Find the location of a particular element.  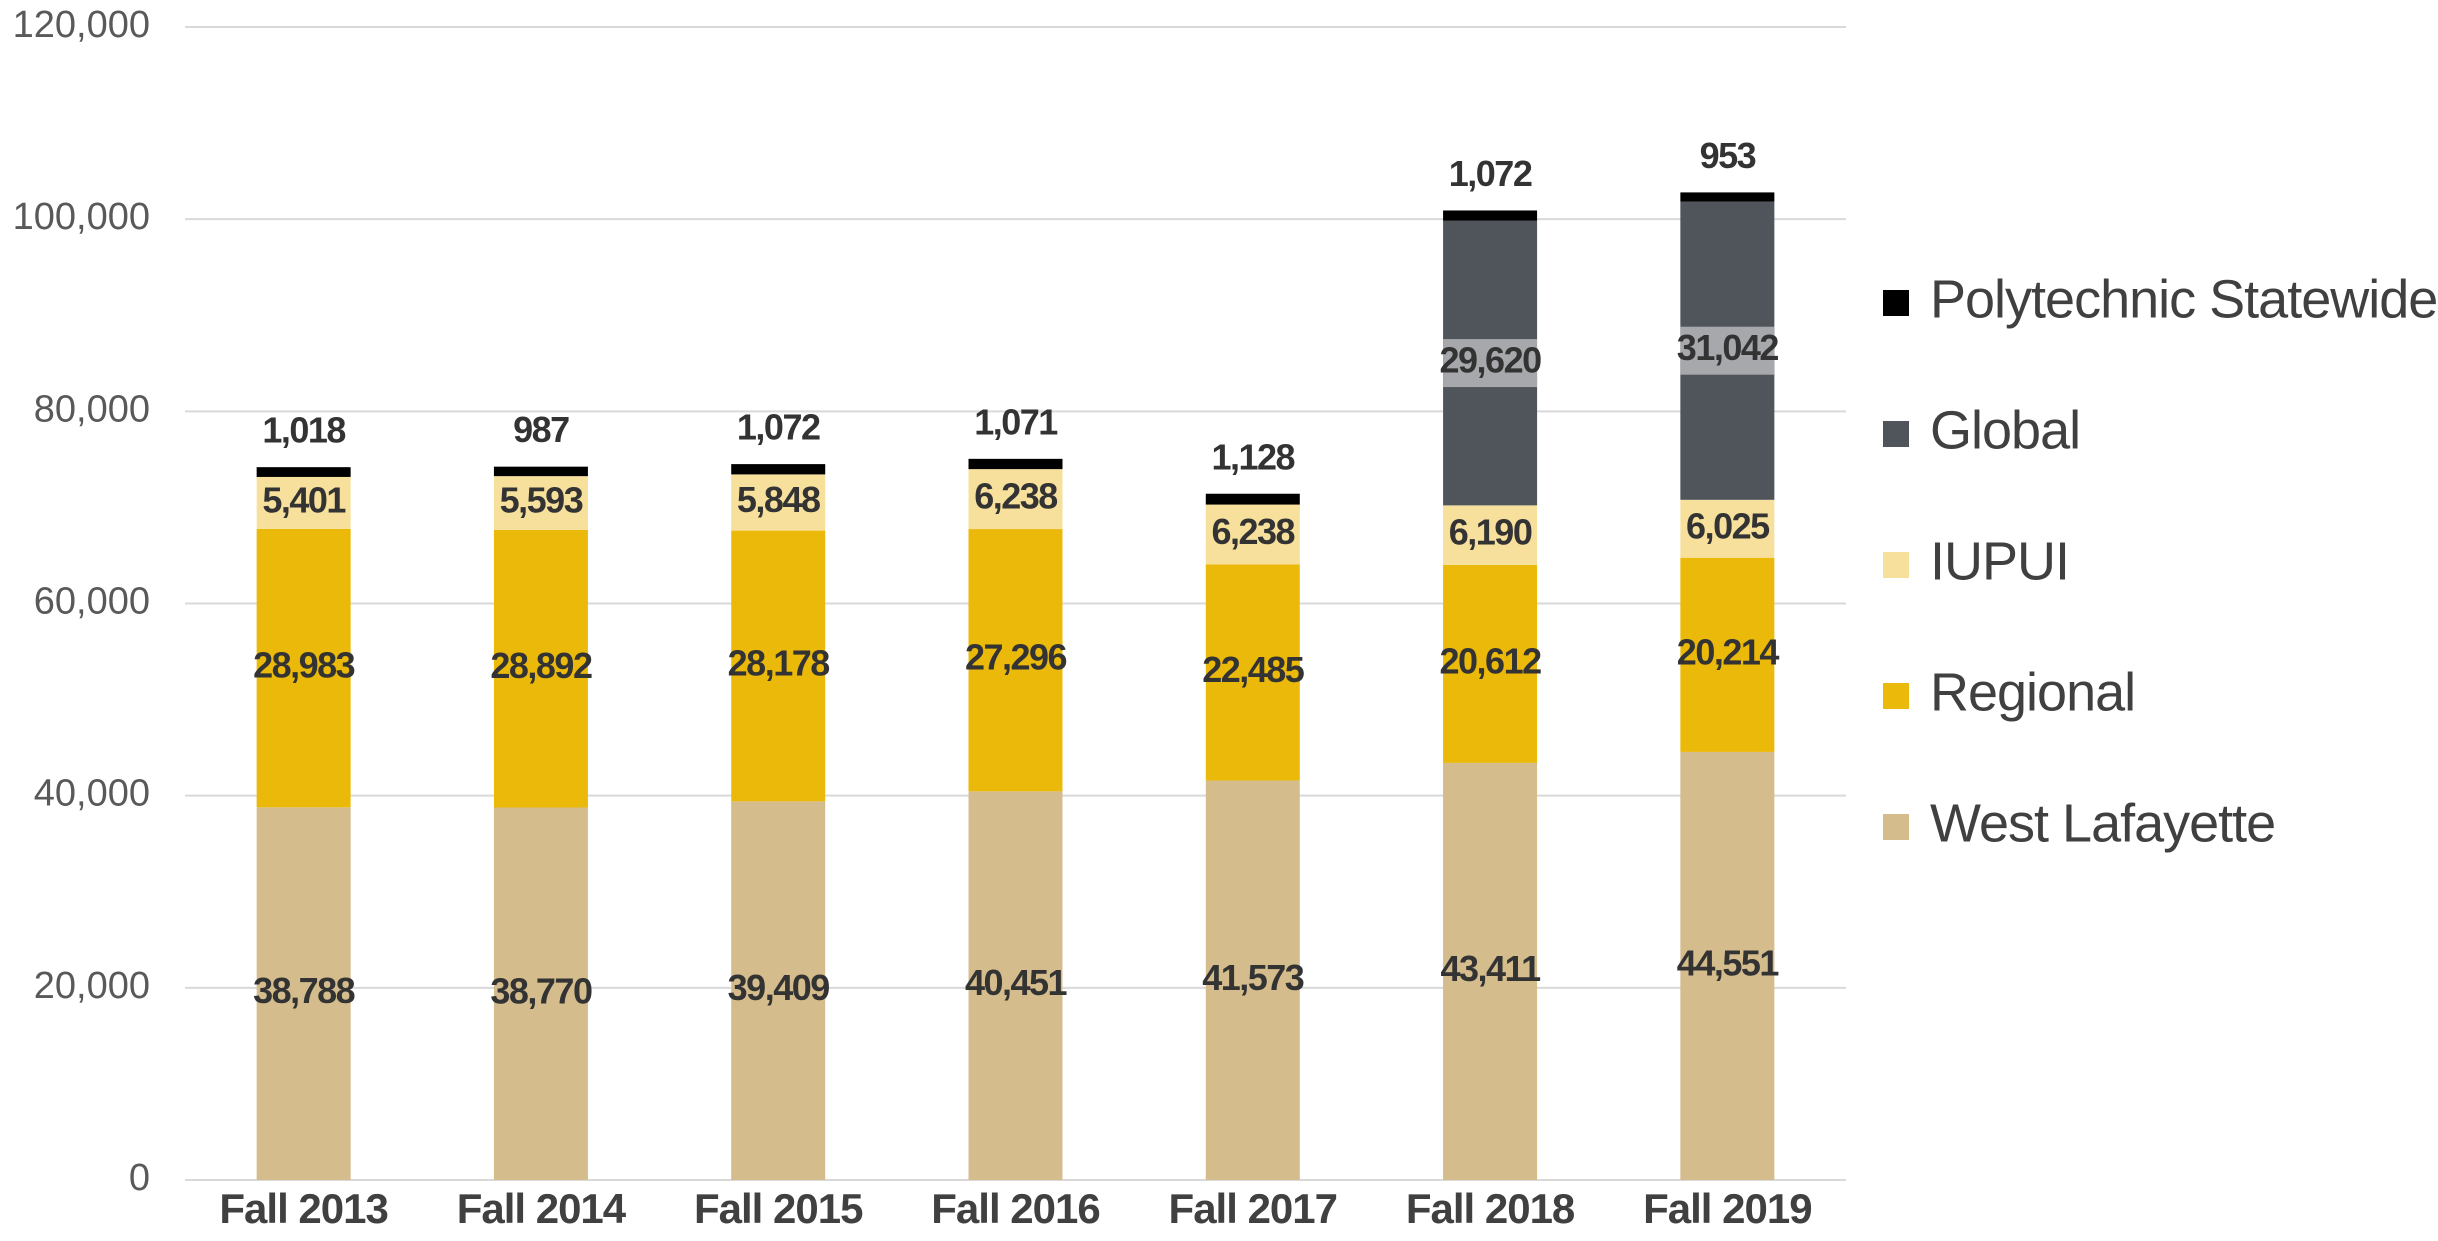

data-label: 5,848 is located at coordinates (778, 499).